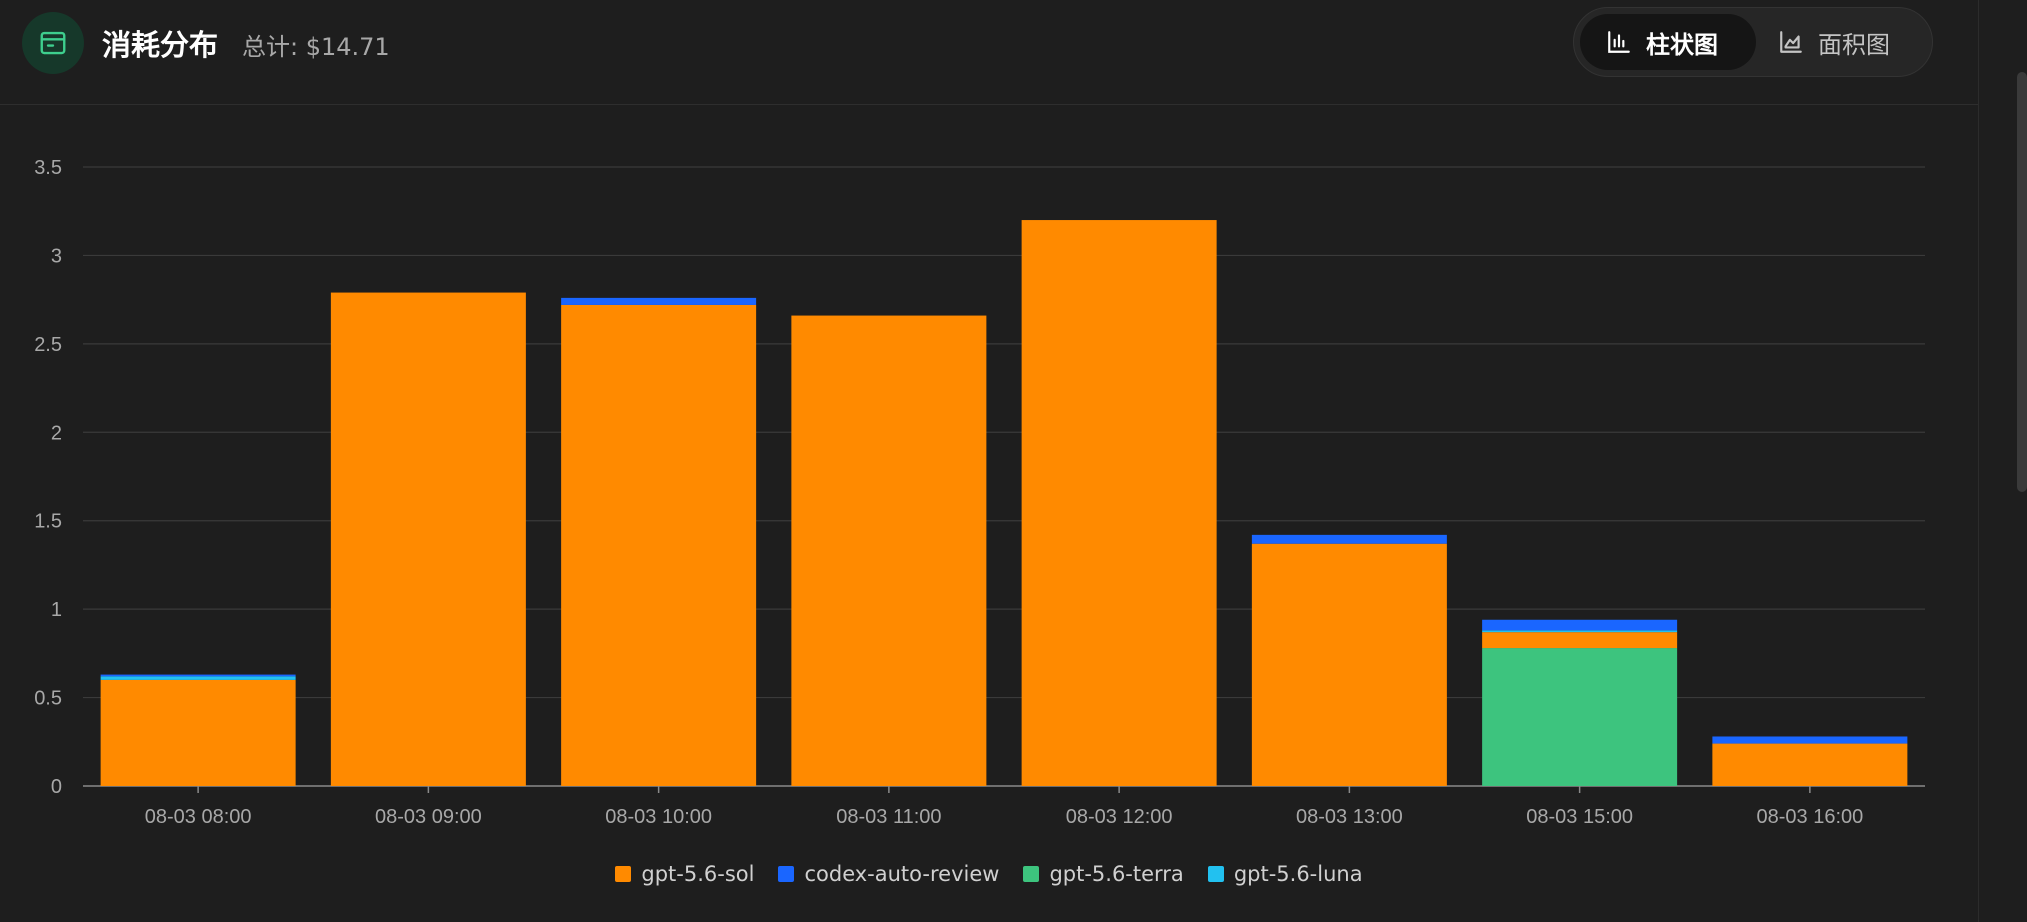 Image resolution: width=2027 pixels, height=922 pixels. Describe the element at coordinates (56, 256) in the screenshot. I see `y-tick-label: 3` at that location.